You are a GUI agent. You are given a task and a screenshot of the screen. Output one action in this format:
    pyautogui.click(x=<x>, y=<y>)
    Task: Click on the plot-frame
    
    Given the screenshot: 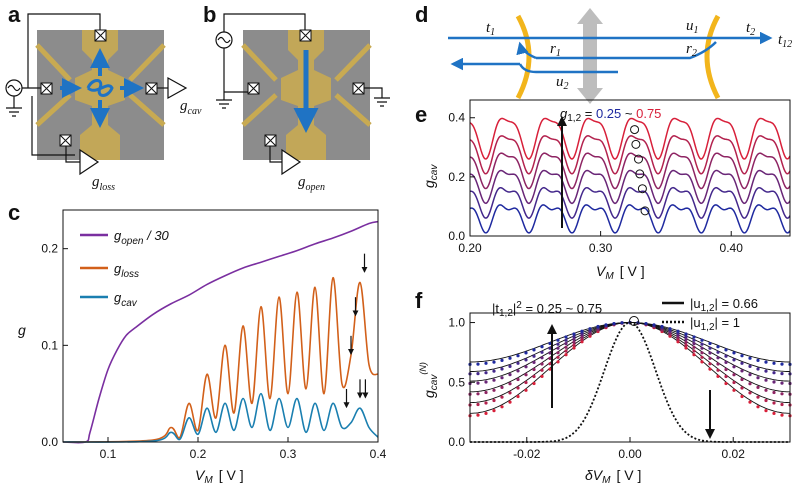 What is the action you would take?
    pyautogui.click(x=630, y=168)
    